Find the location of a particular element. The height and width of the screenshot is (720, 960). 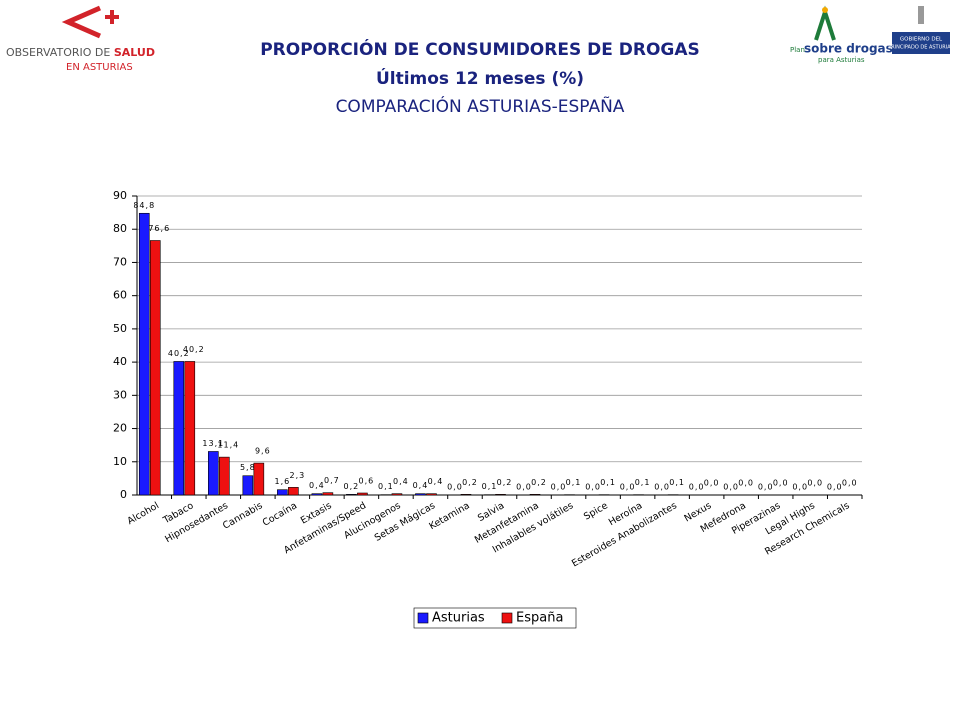

logo-text: PRINCIPADO DE ASTURIAS is located at coordinates (921, 48).